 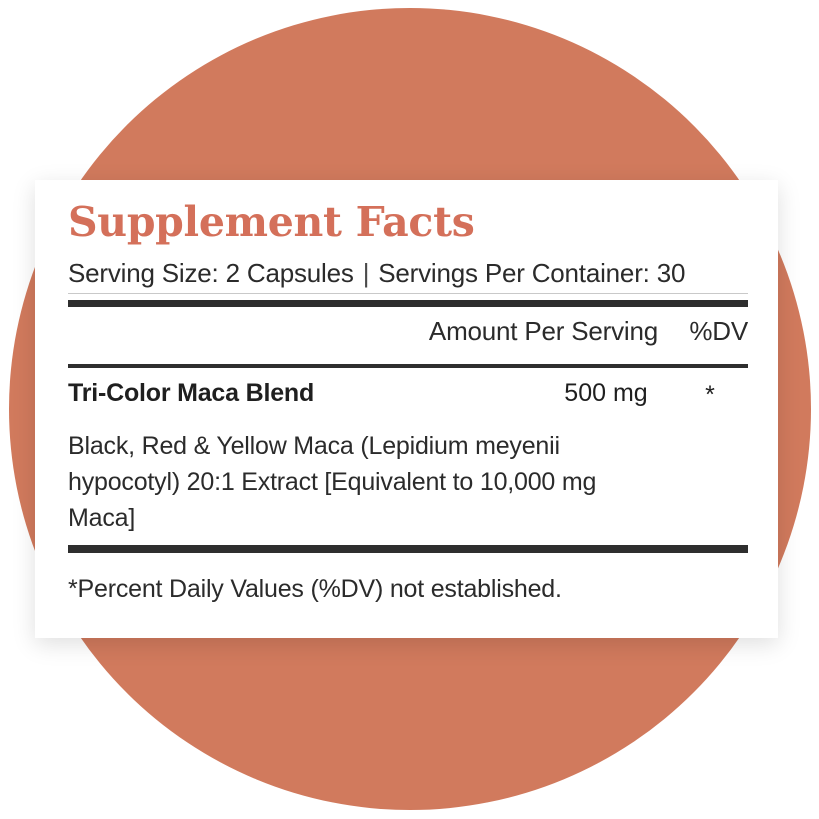 What do you see at coordinates (408, 549) in the screenshot?
I see `divider-thick-bottom` at bounding box center [408, 549].